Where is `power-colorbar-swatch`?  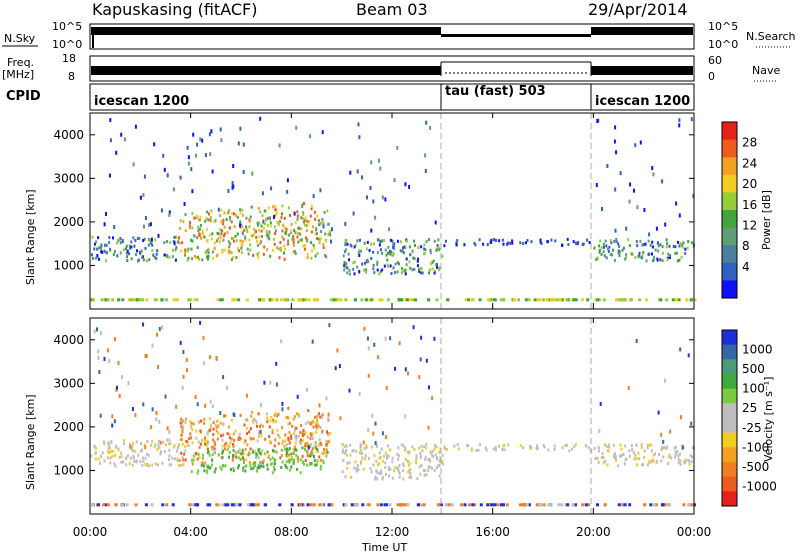
power-colorbar-swatch is located at coordinates (729, 183).